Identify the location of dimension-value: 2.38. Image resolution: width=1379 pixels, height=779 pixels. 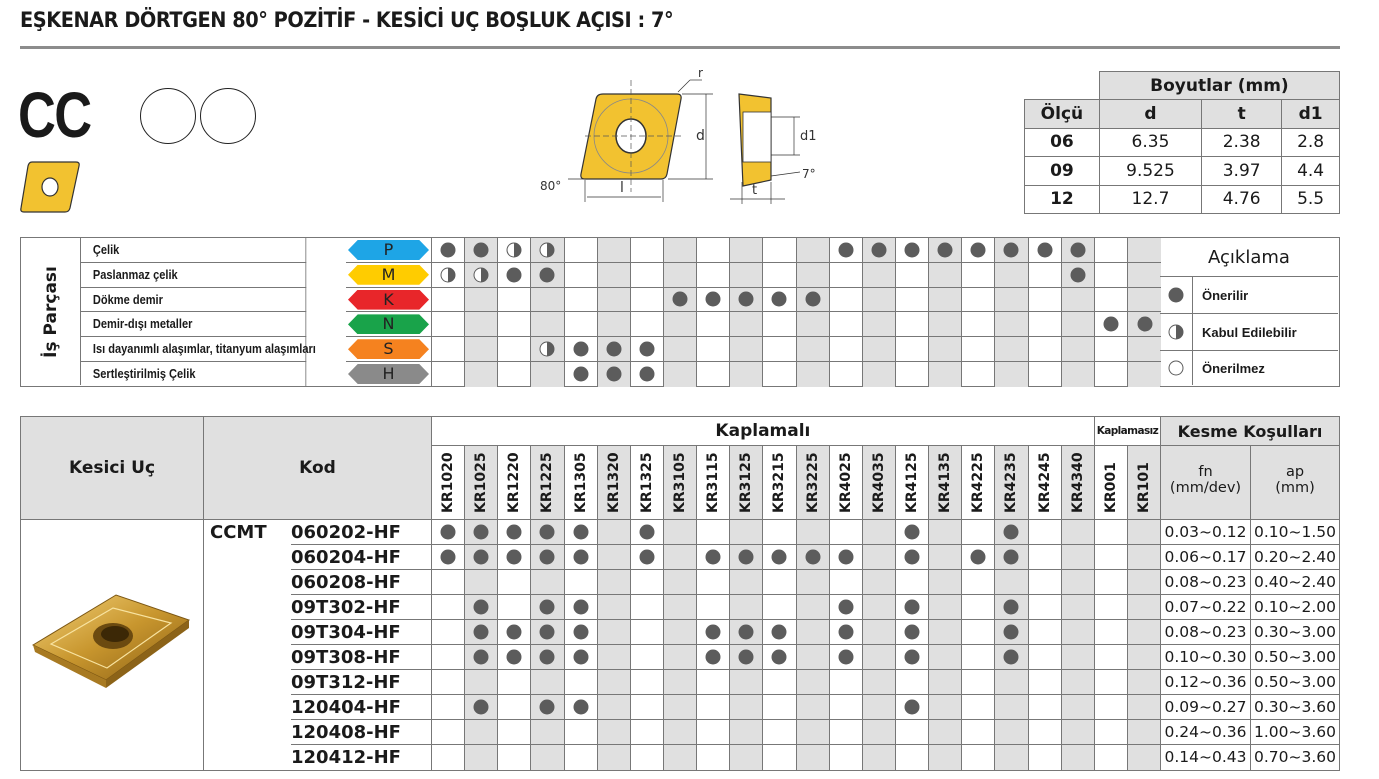
(1242, 142).